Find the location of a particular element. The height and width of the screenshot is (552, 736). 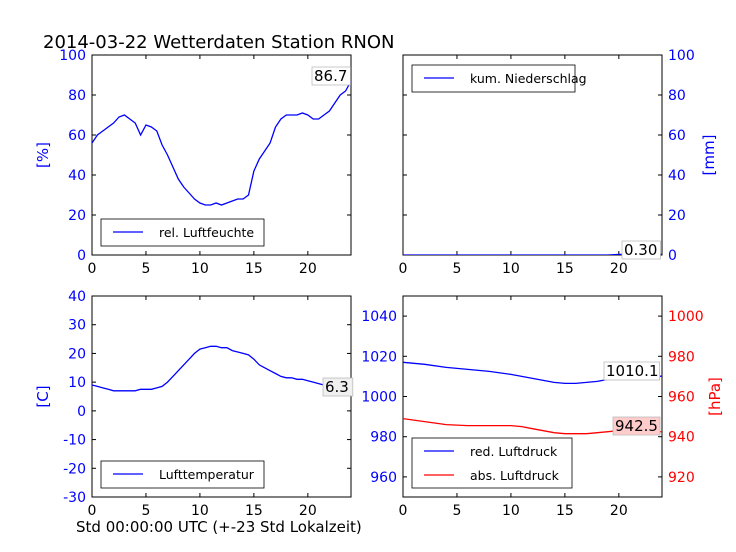

y-tick-label: 1020 is located at coordinates (379, 357).